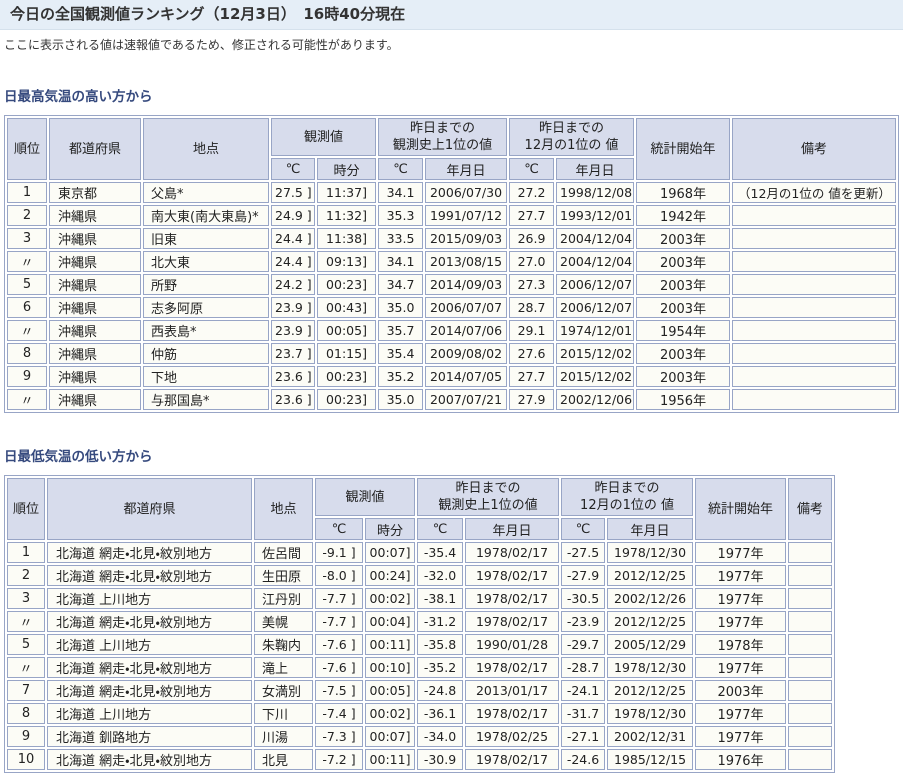  I want to click on table-cell: 27.6, so click(532, 353).